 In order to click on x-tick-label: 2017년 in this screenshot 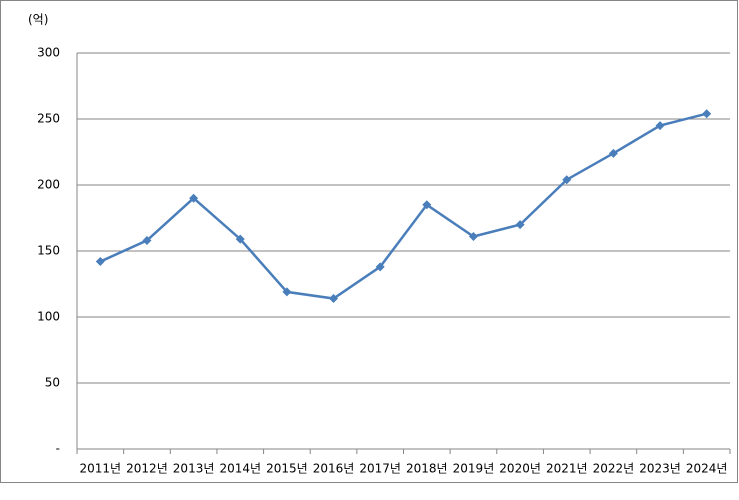, I will do `click(380, 469)`.